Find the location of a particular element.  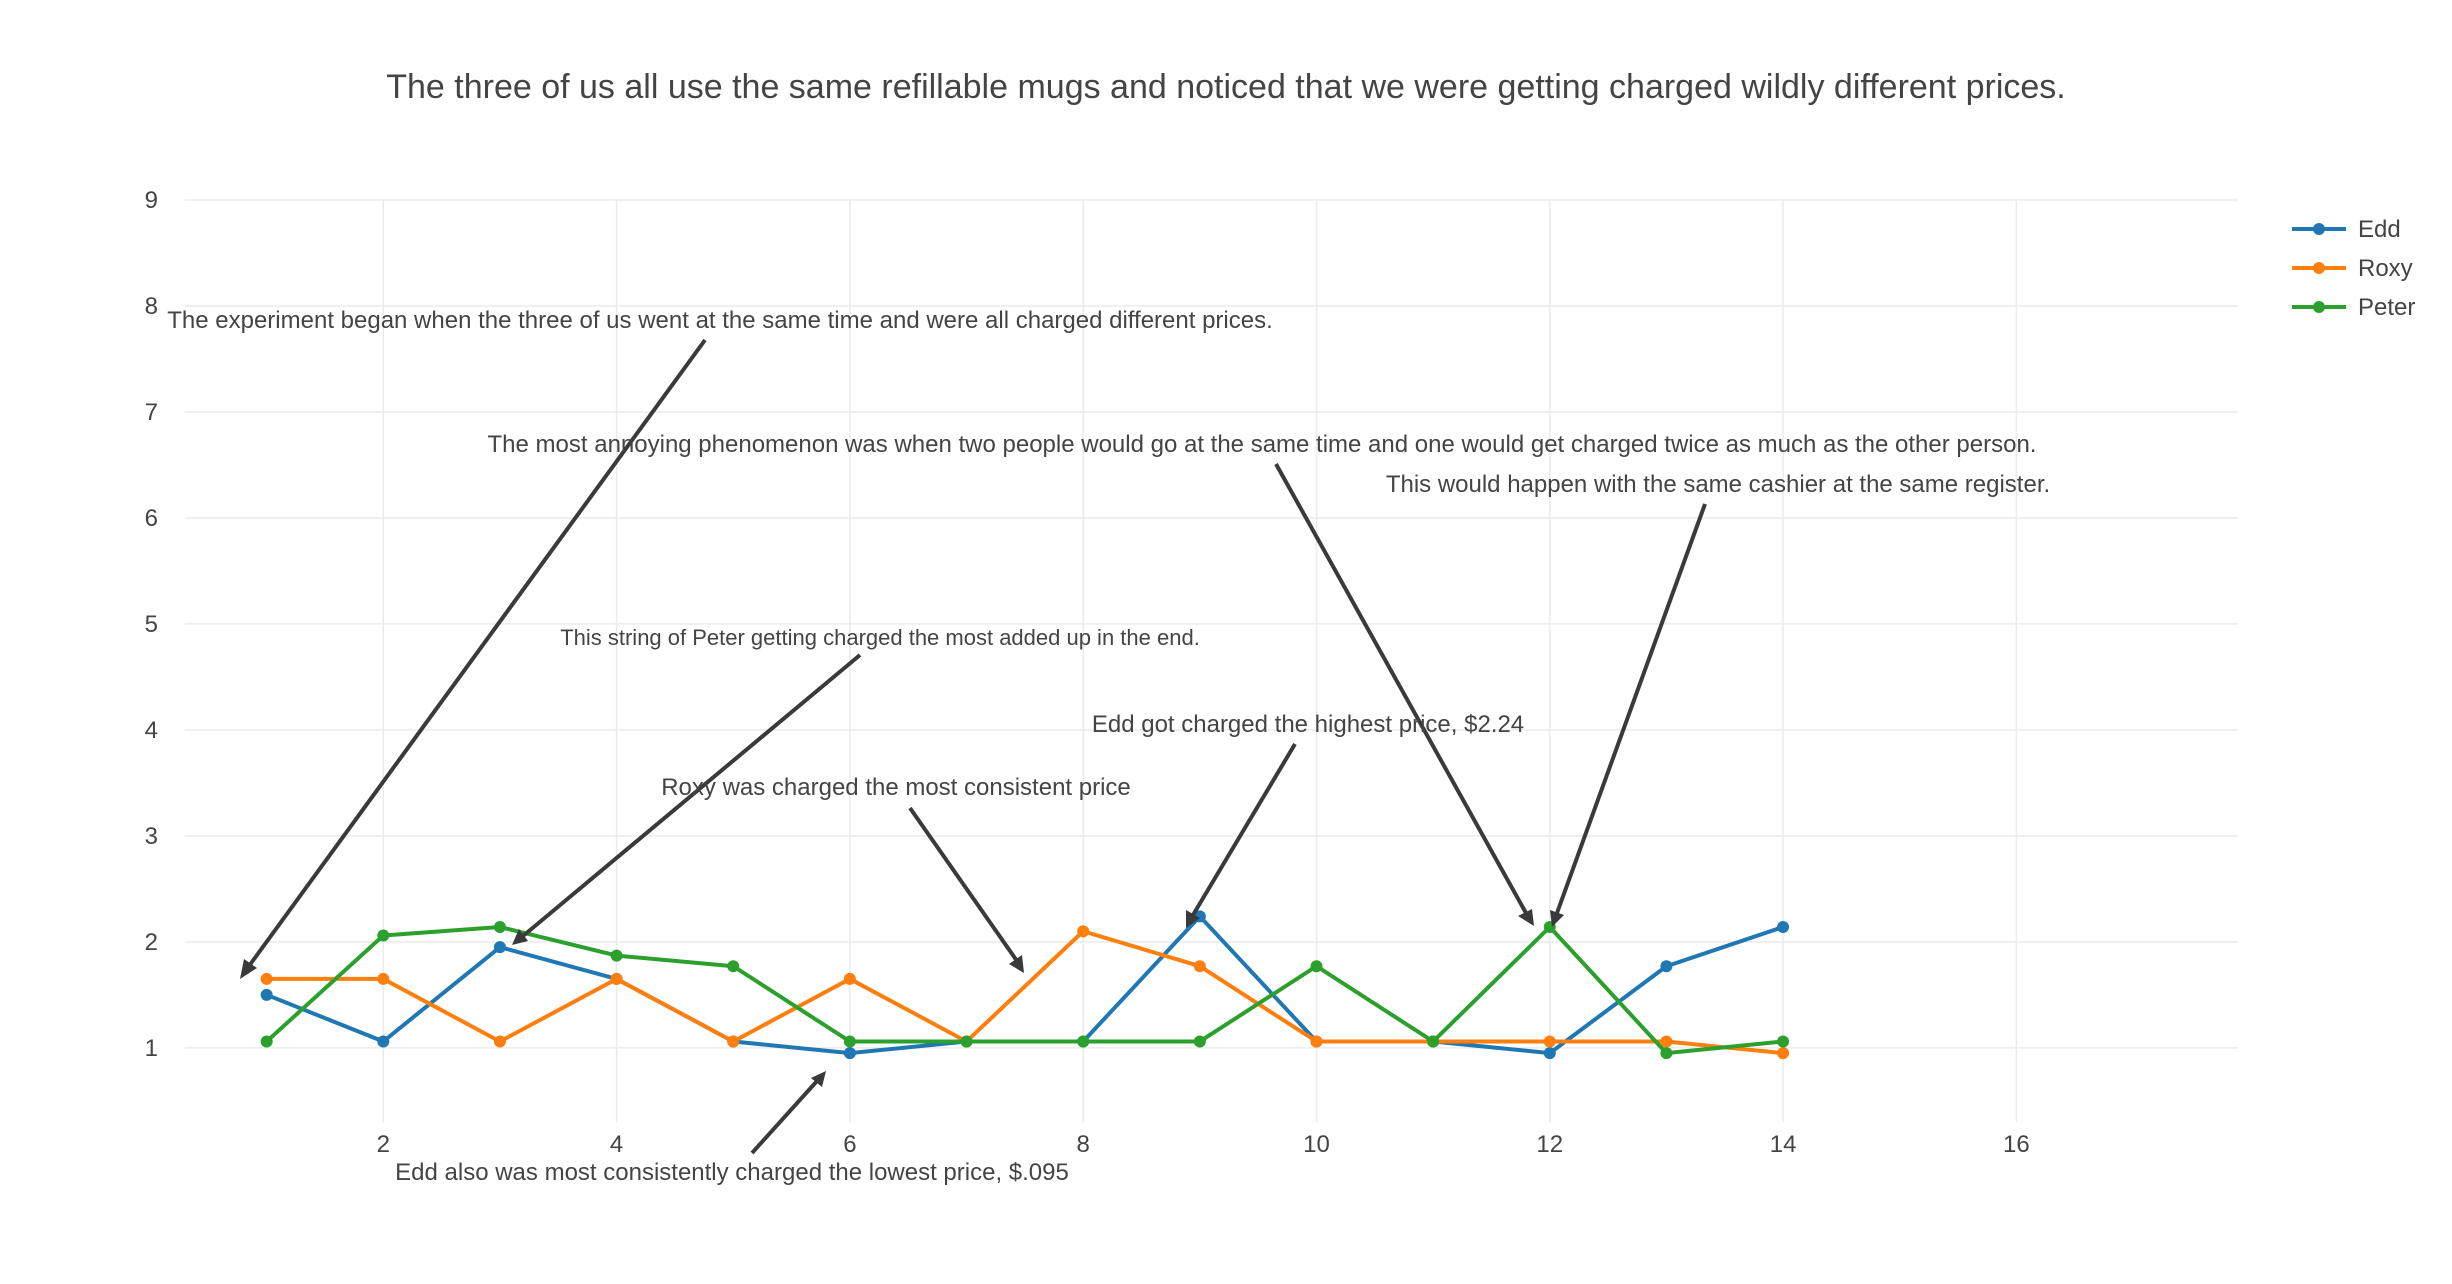

annotation-arrow-experiment is located at coordinates (477, 653).